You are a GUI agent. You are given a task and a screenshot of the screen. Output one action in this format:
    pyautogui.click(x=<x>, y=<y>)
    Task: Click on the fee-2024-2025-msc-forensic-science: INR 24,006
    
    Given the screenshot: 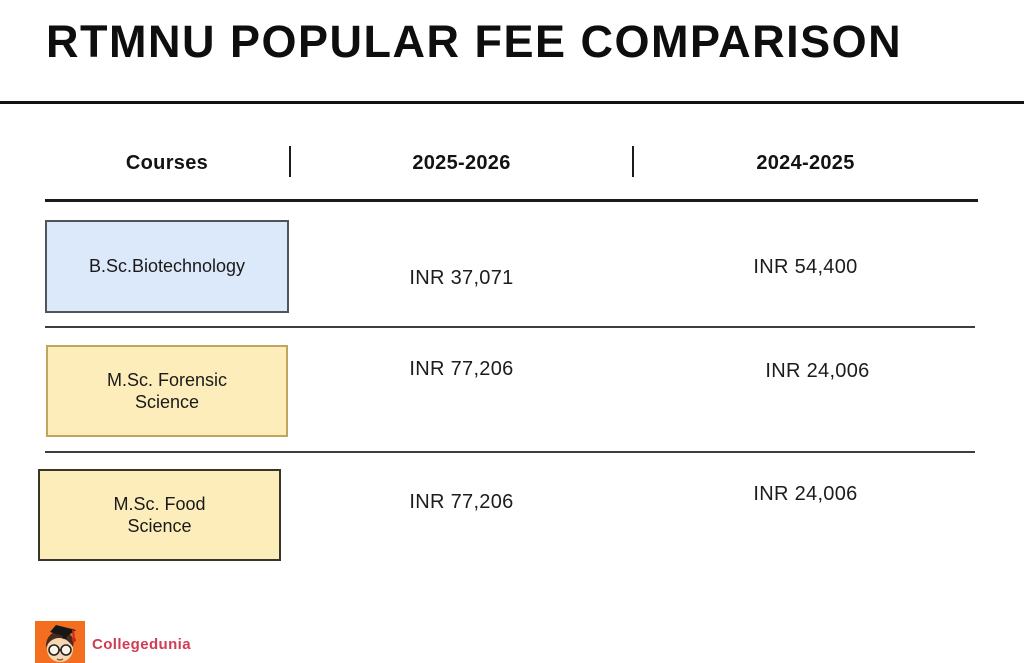 What is the action you would take?
    pyautogui.click(x=817, y=370)
    